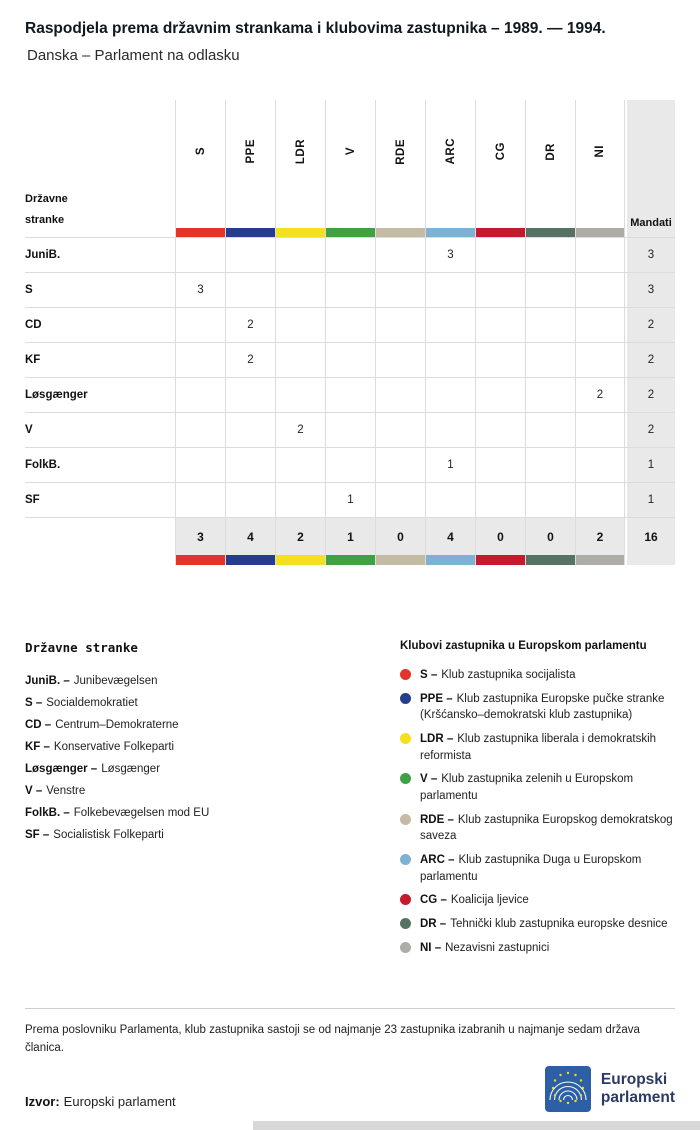  I want to click on column-header-ni: NI, so click(600, 168).